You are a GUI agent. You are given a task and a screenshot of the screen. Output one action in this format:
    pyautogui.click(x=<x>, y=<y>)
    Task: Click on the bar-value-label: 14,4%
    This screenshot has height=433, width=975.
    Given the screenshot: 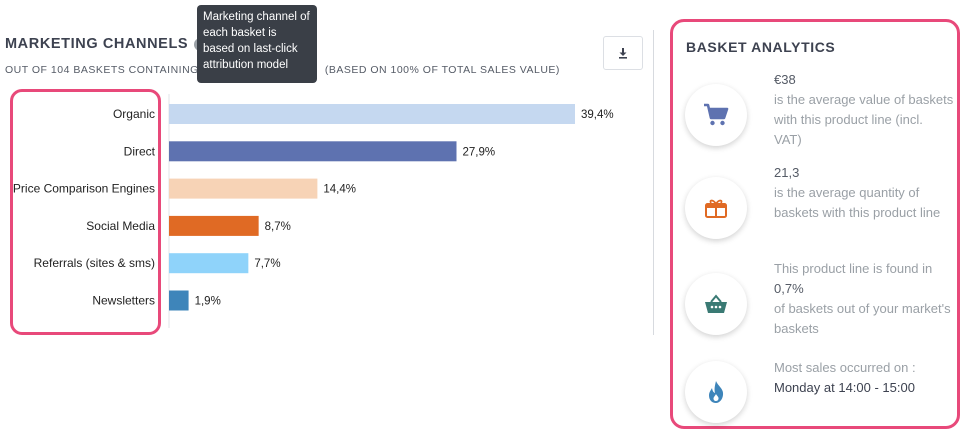 What is the action you would take?
    pyautogui.click(x=339, y=190)
    